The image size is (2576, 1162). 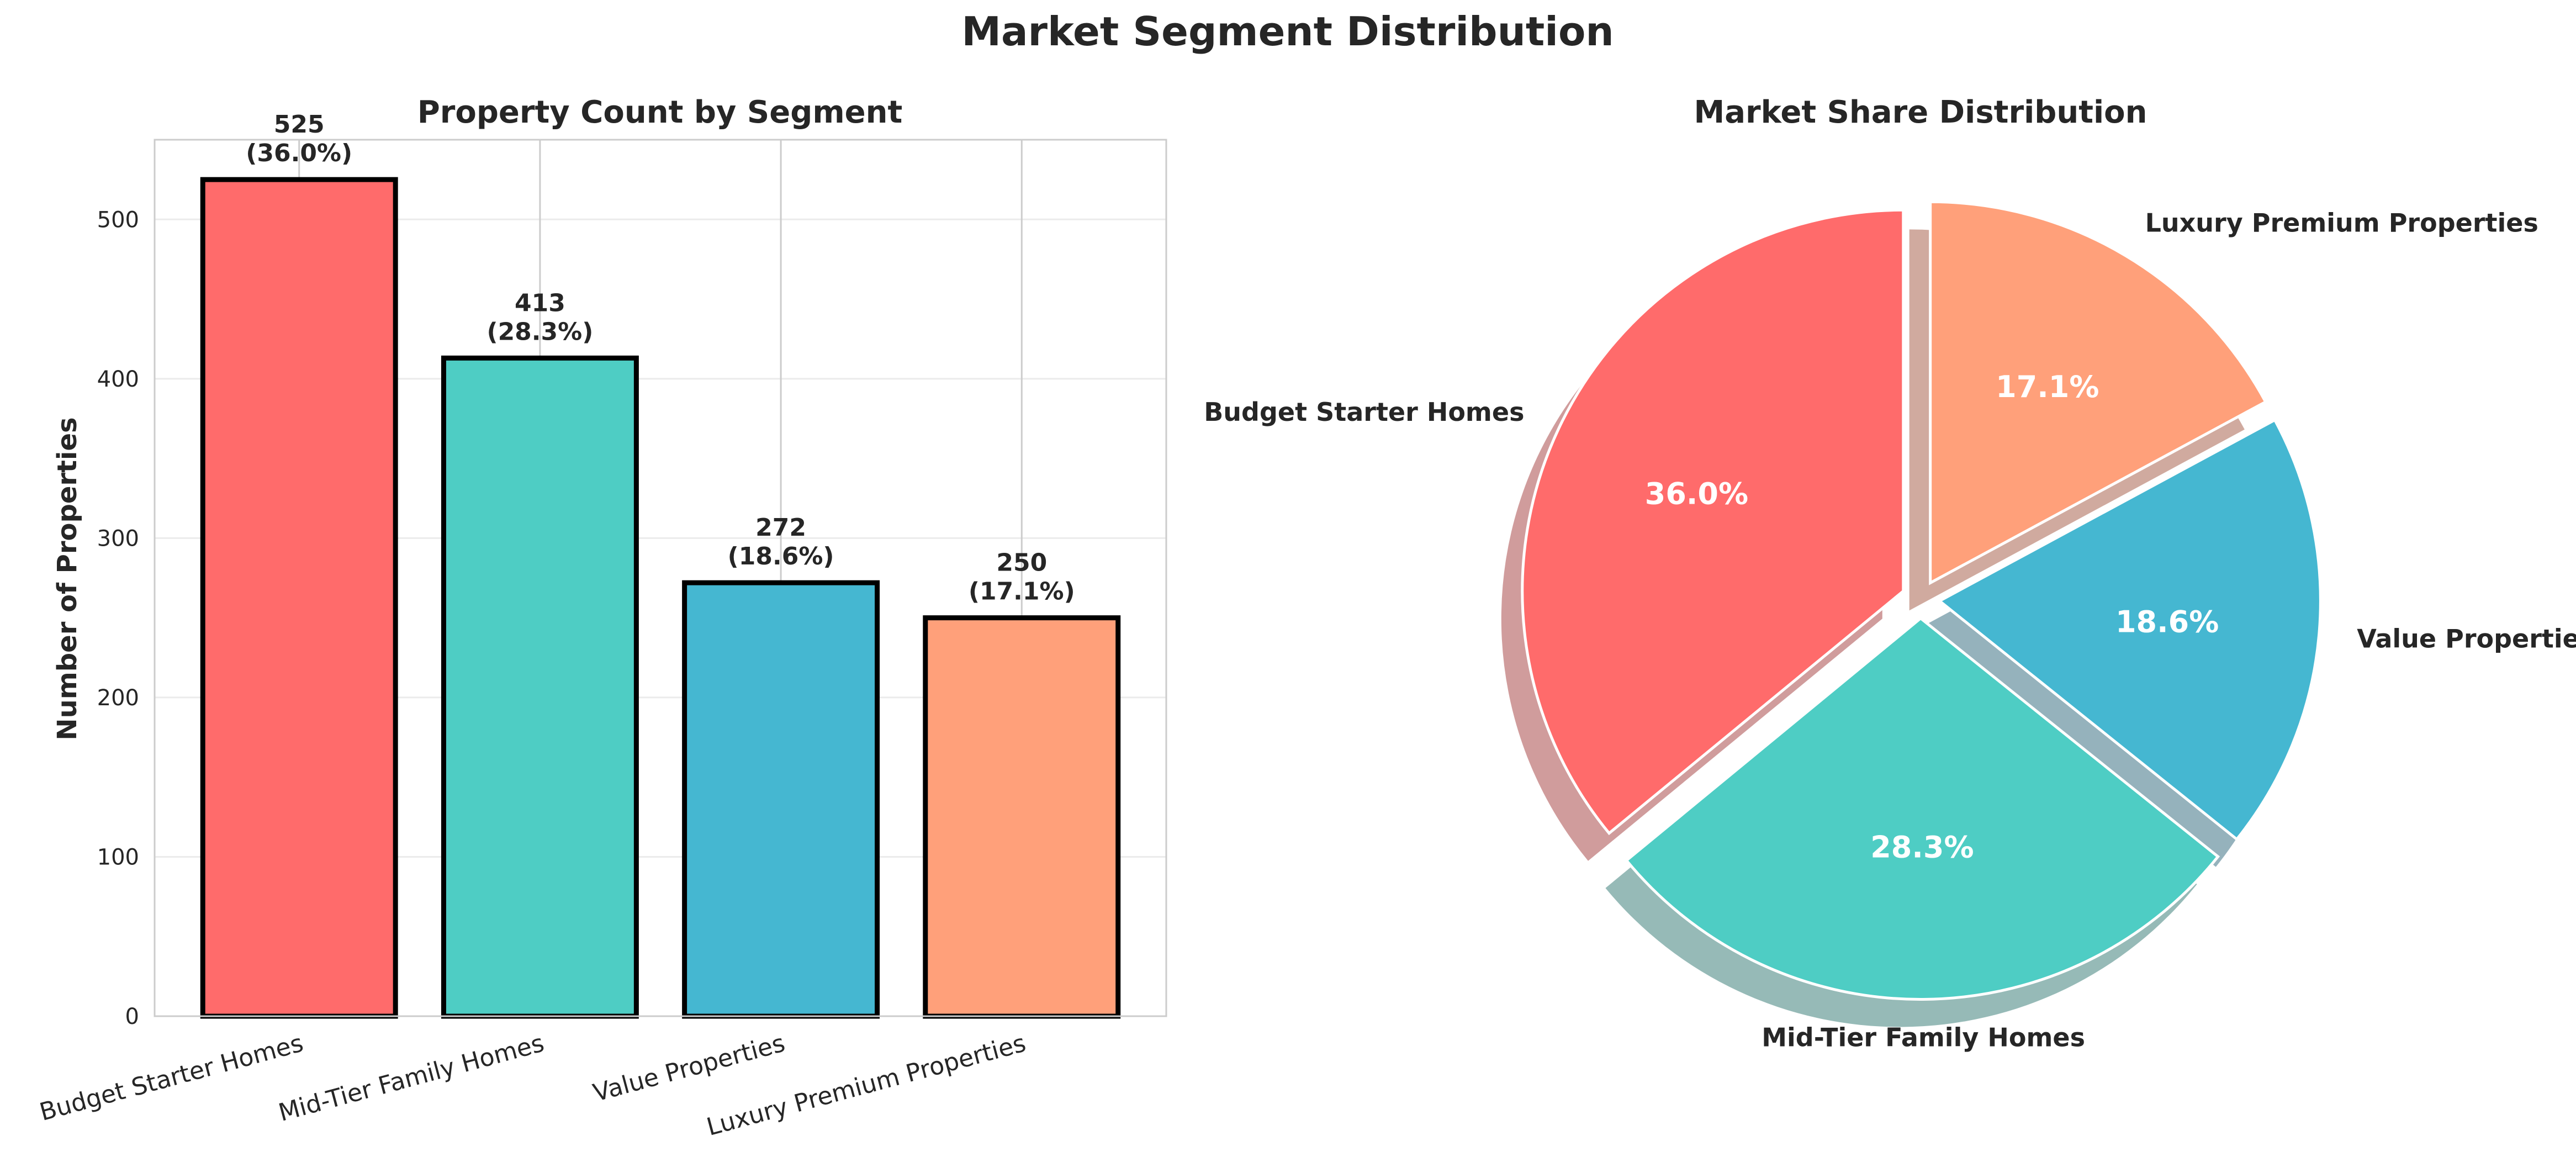 What do you see at coordinates (1022, 592) in the screenshot?
I see `bar-percent-label: (17.1%)` at bounding box center [1022, 592].